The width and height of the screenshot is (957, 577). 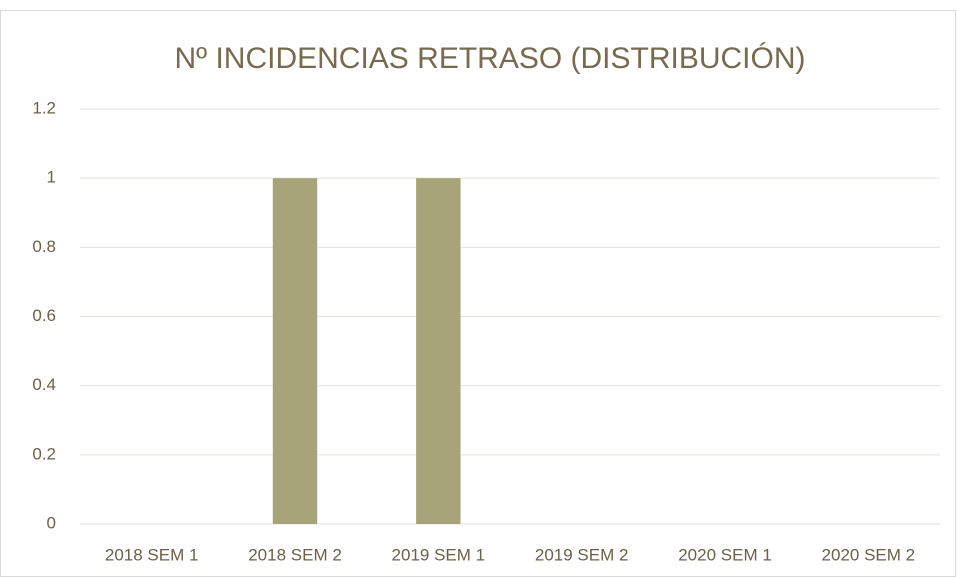 I want to click on y-tick-label: 1, so click(x=51, y=177).